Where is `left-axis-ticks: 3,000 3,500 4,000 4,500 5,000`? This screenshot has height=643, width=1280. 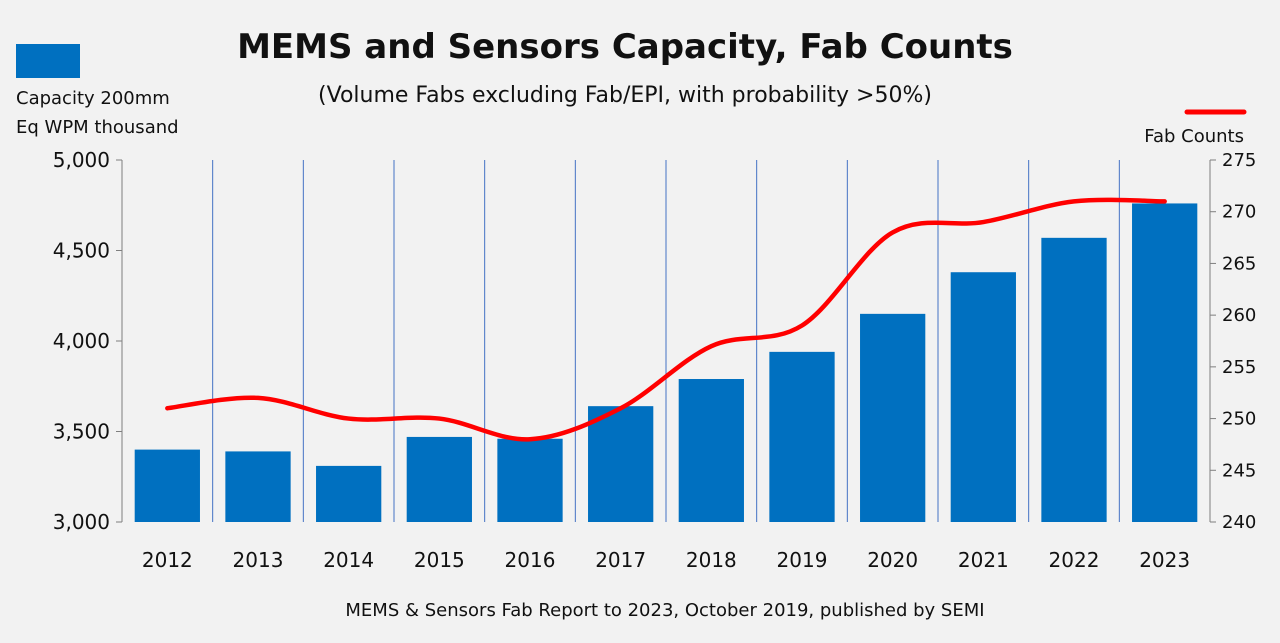 left-axis-ticks: 3,000 3,500 4,000 4,500 5,000 is located at coordinates (87, 341).